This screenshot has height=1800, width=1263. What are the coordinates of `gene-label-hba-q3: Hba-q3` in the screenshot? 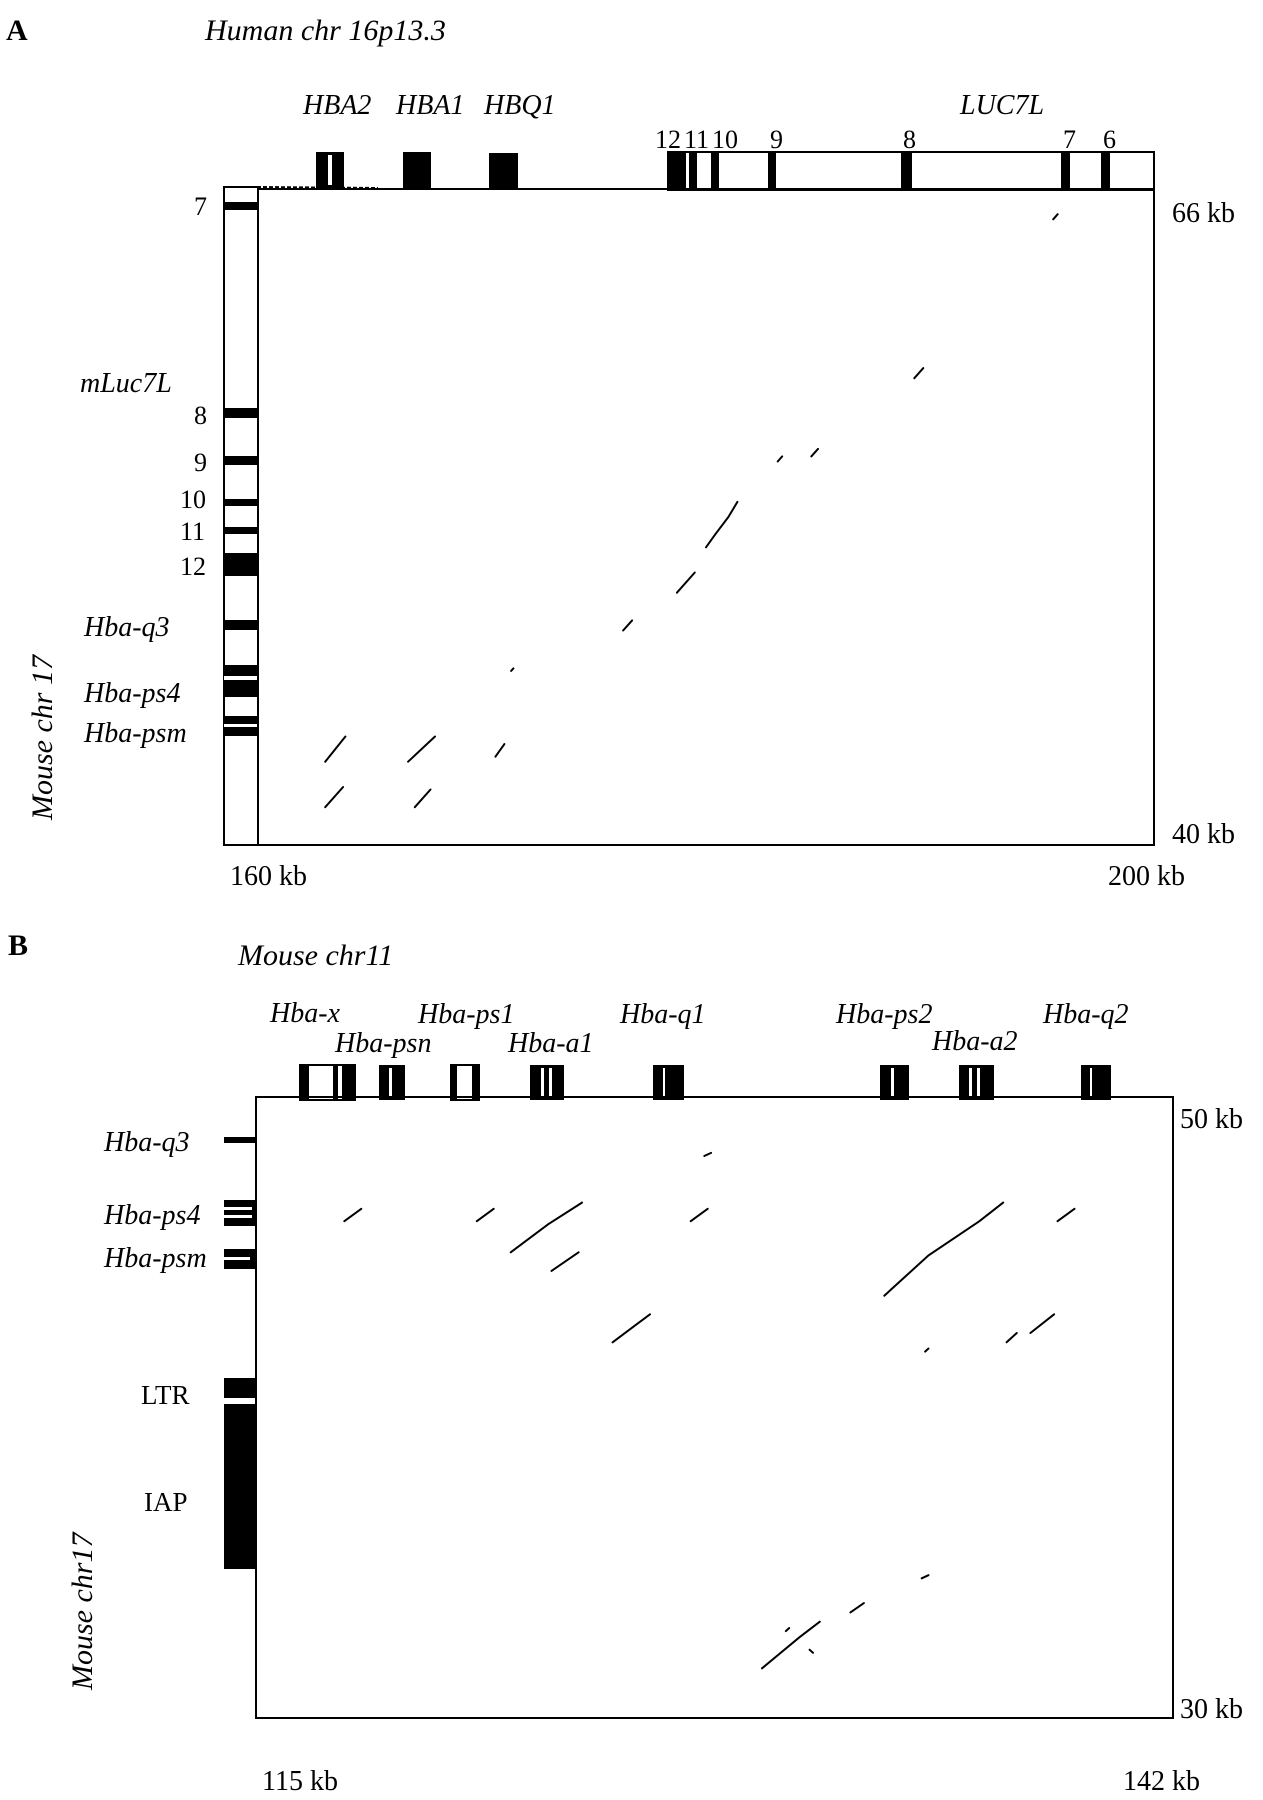 It's located at (126, 627).